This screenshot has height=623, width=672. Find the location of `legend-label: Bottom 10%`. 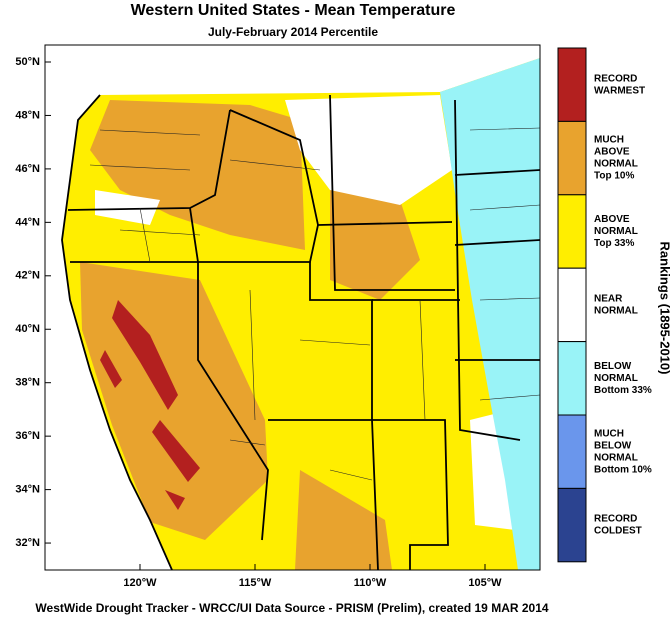

legend-label: Bottom 10% is located at coordinates (623, 469).